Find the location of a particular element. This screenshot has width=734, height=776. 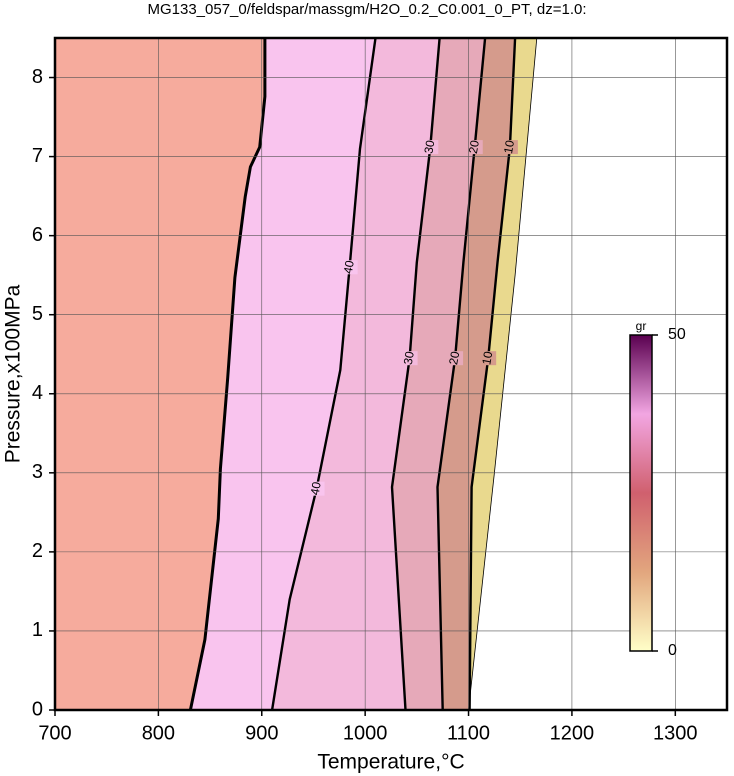

colorbar-label: gr is located at coordinates (641, 326).